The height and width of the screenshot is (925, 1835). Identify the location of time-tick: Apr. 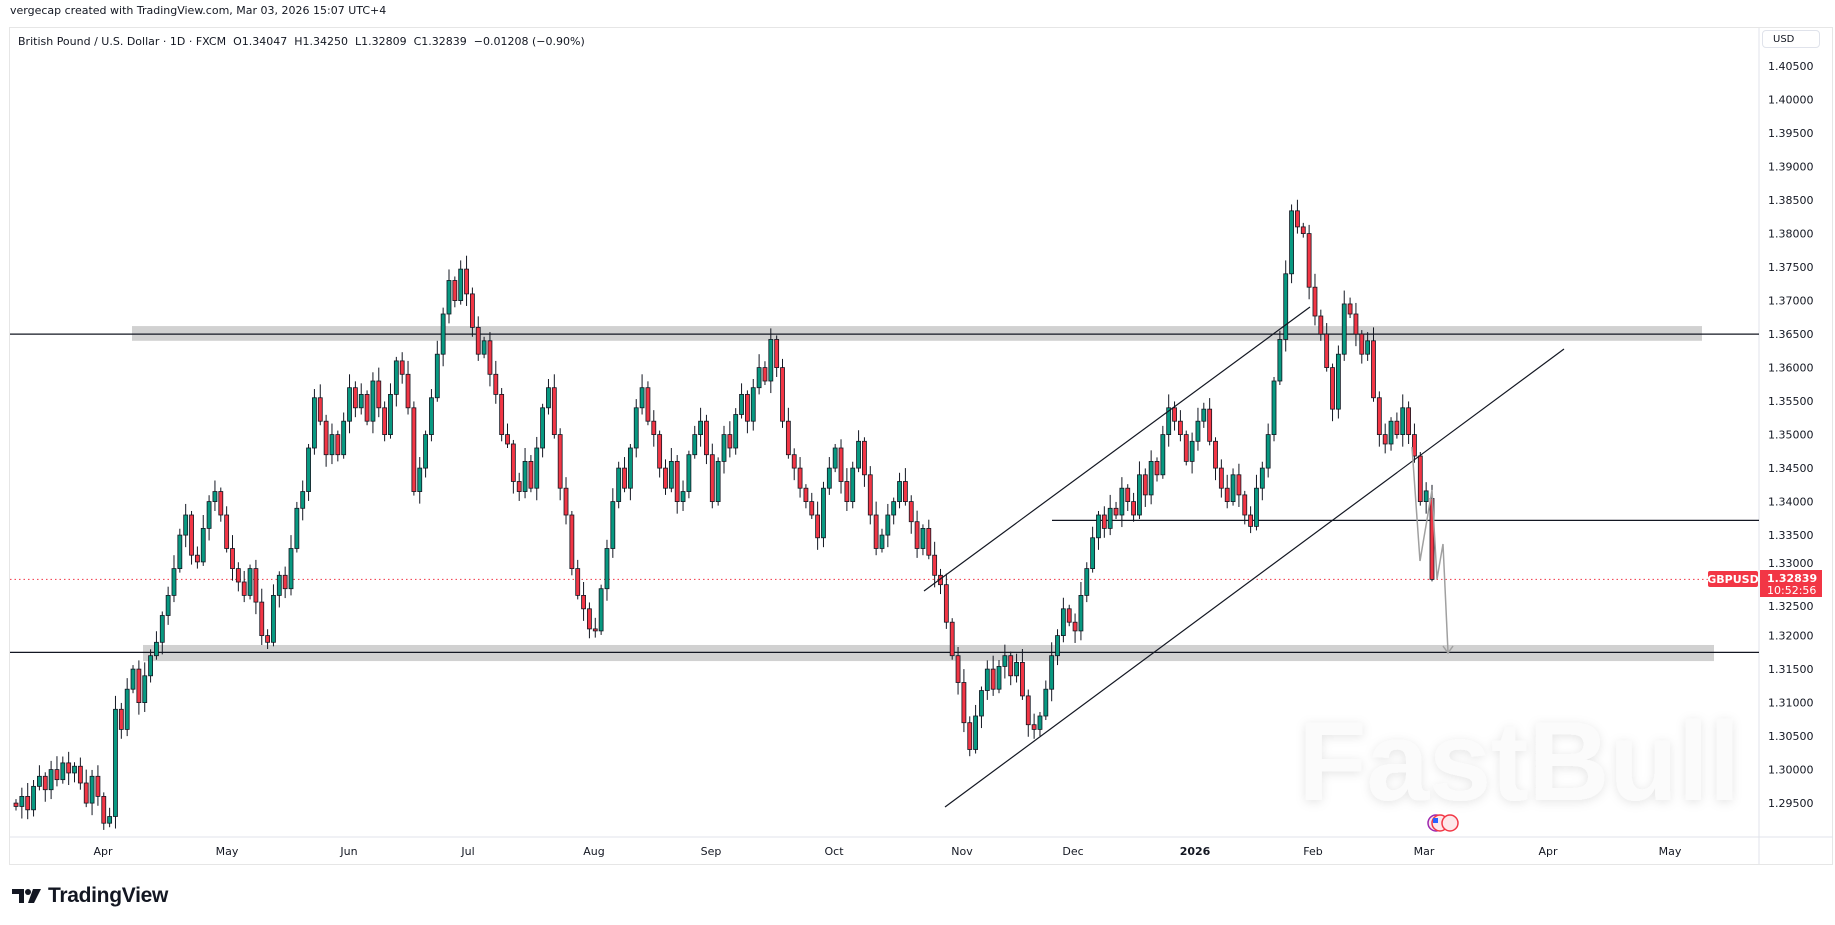
(103, 851).